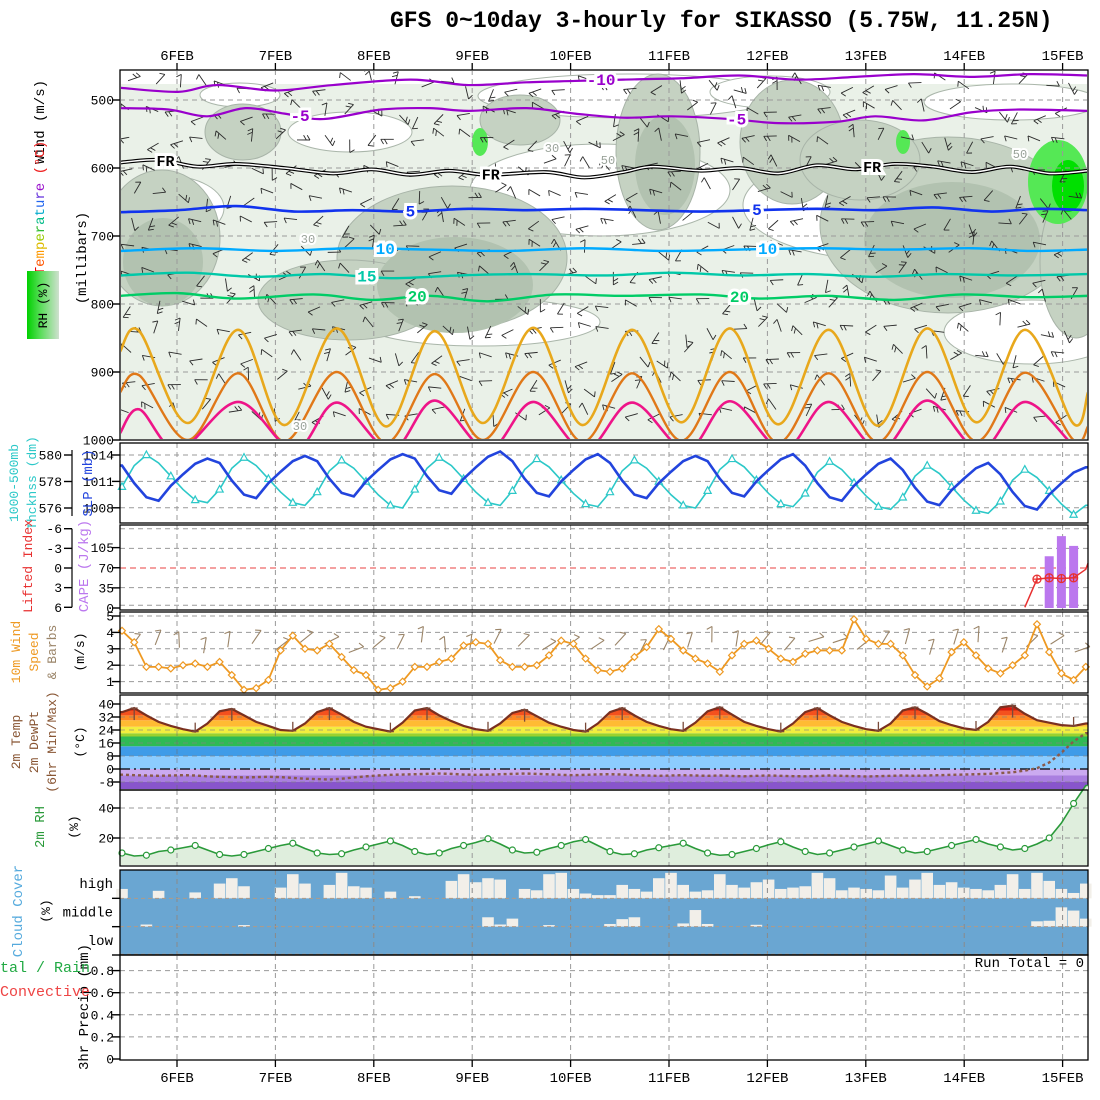  Describe the element at coordinates (98, 456) in the screenshot. I see `slp-tick: 1014` at that location.